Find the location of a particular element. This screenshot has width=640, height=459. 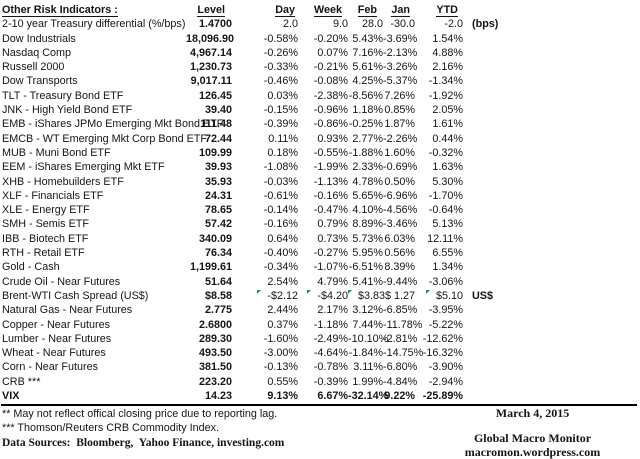

cell-ytd-text: -1.70% is located at coordinates (445, 195).